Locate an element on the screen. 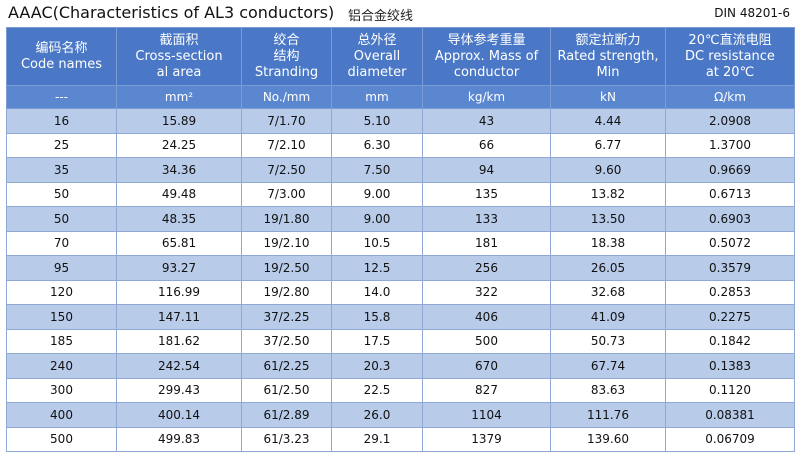 This screenshot has width=800, height=452. cell: 7/2.10 is located at coordinates (286, 145).